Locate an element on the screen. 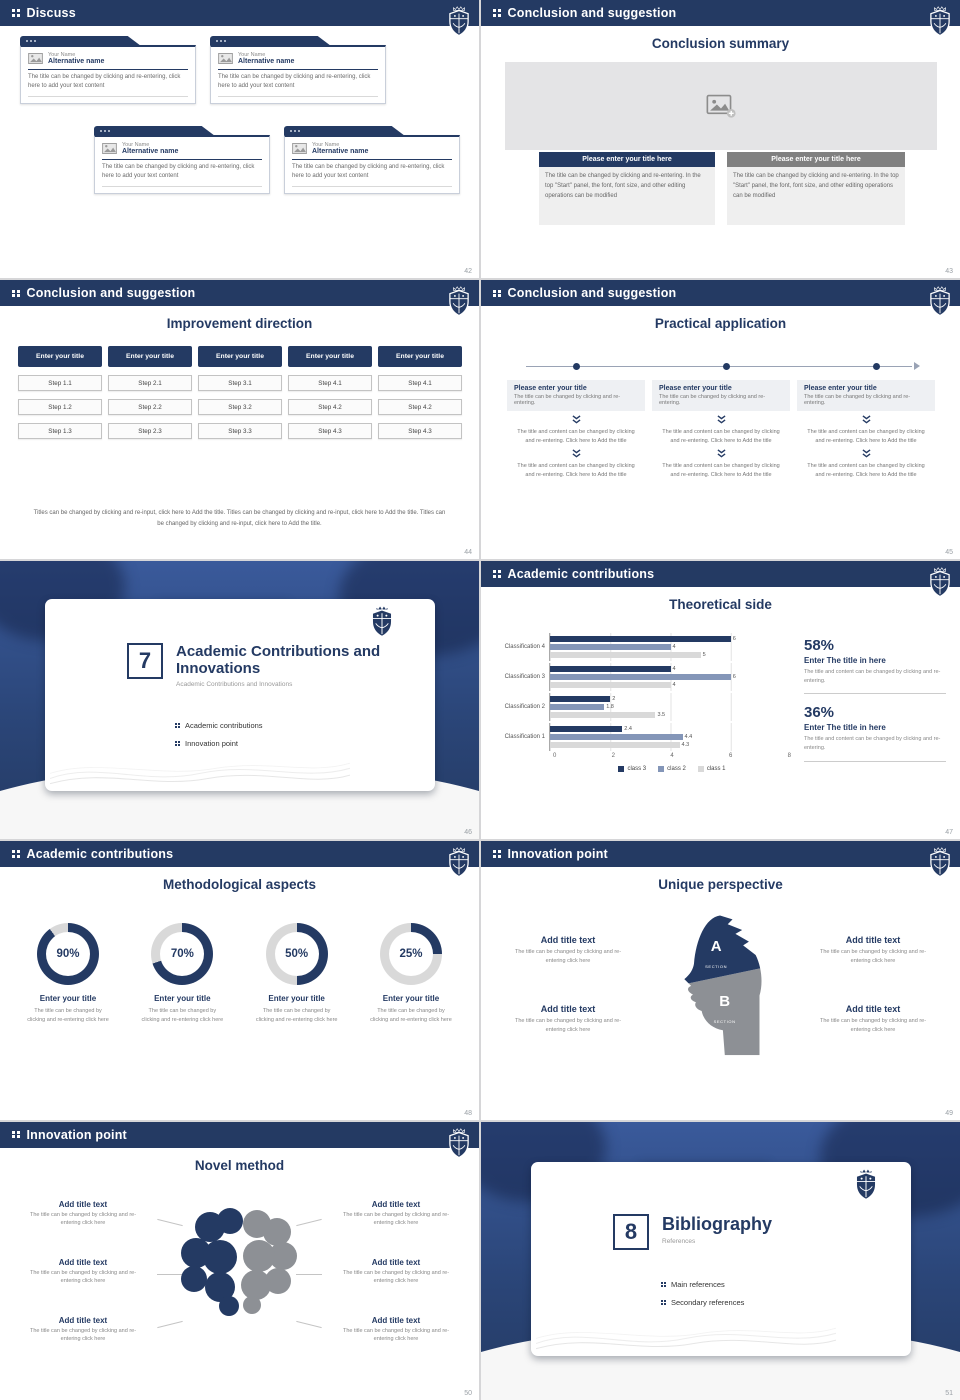  chart-legend-item: class 3 is located at coordinates (632, 768).